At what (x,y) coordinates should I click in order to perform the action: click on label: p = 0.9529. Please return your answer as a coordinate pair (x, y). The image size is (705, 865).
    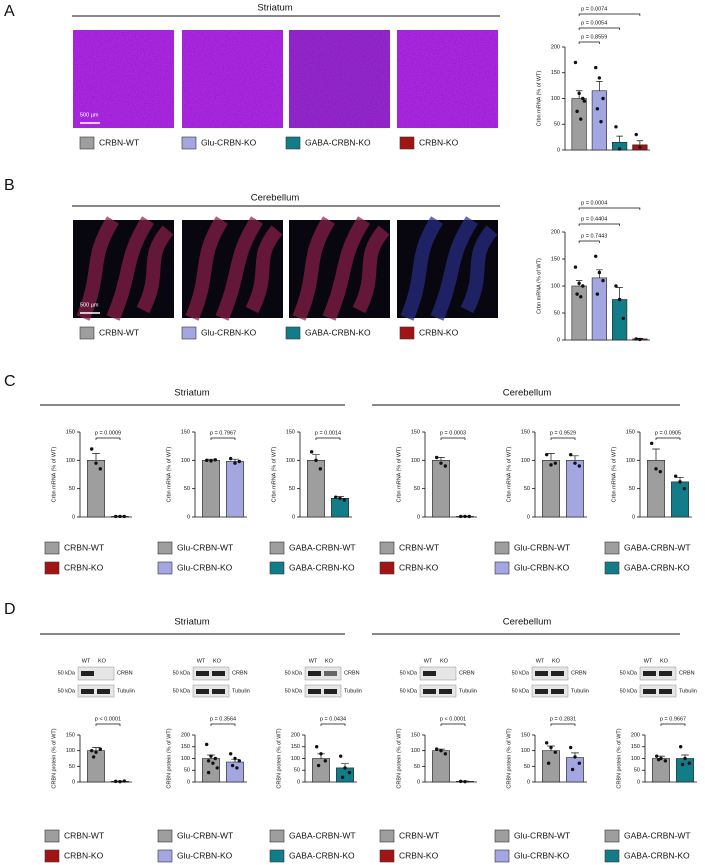
    Looking at the image, I should click on (563, 433).